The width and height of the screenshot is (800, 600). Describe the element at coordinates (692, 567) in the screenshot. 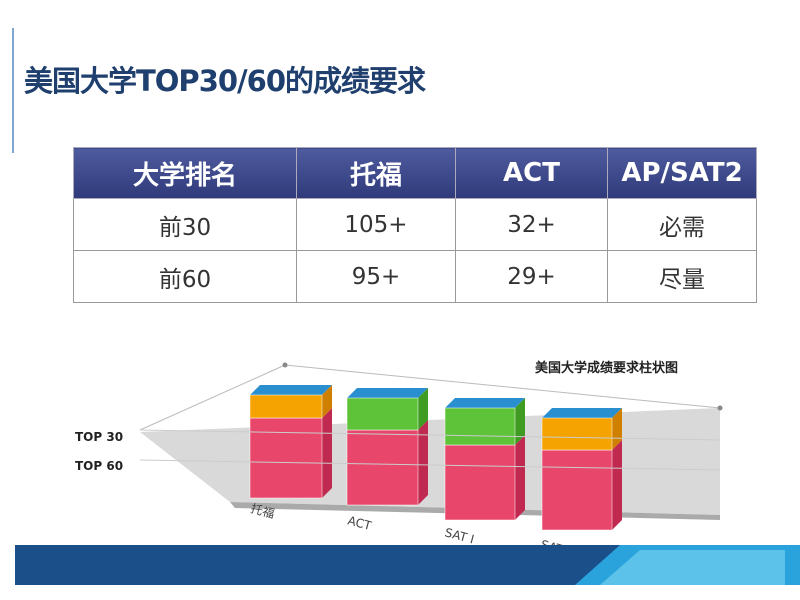

I see `footer-accent` at that location.